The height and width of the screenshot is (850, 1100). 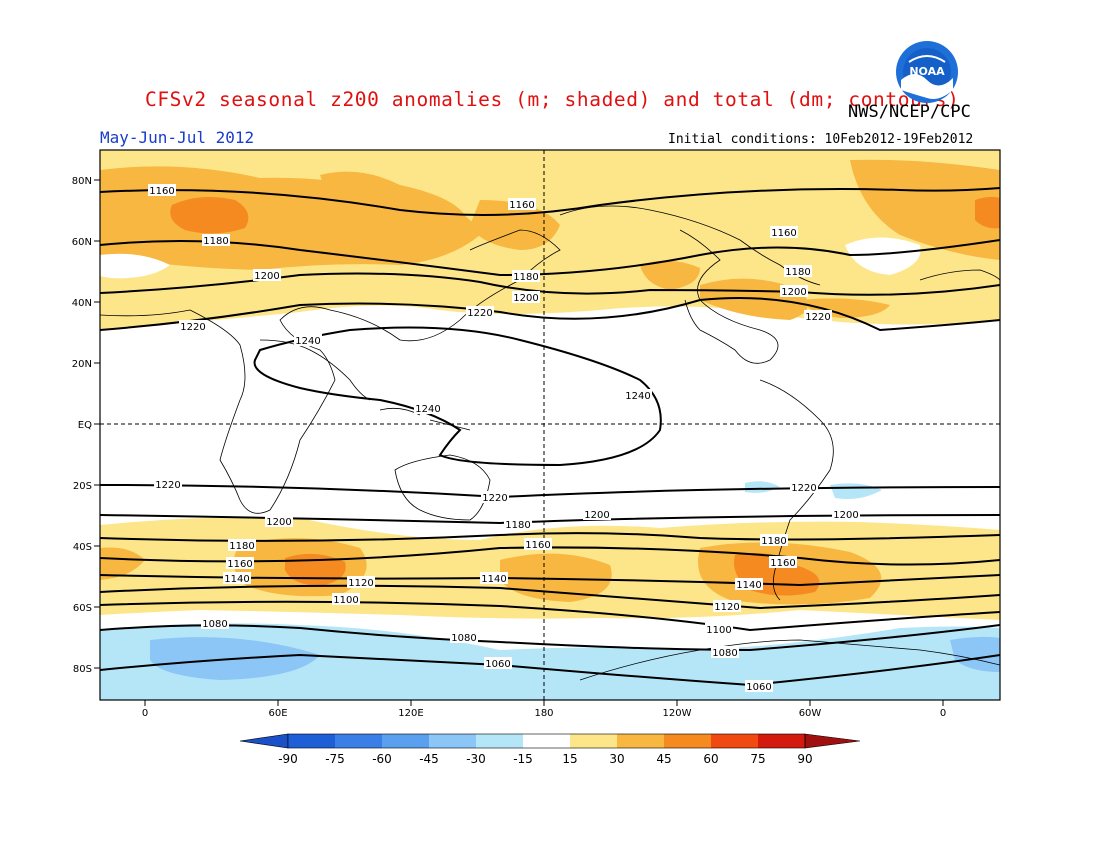 What do you see at coordinates (429, 759) in the screenshot?
I see `colorbar-label: -45` at bounding box center [429, 759].